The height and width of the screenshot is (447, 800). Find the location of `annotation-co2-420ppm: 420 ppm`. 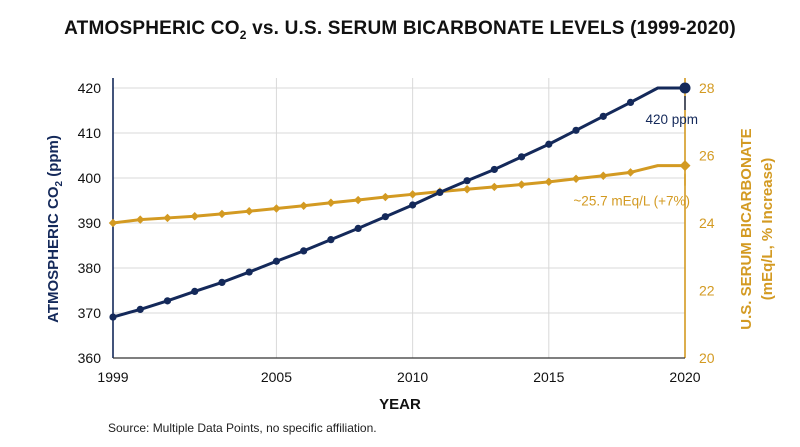

annotation-co2-420ppm: 420 ppm is located at coordinates (671, 119).